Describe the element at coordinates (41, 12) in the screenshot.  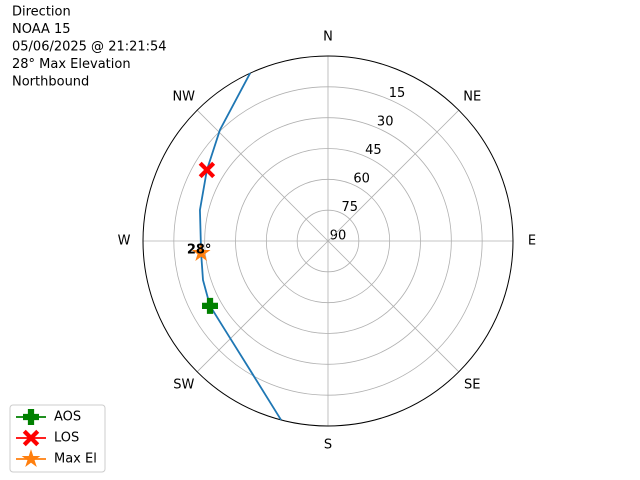
I see `title-line: Direction` at that location.